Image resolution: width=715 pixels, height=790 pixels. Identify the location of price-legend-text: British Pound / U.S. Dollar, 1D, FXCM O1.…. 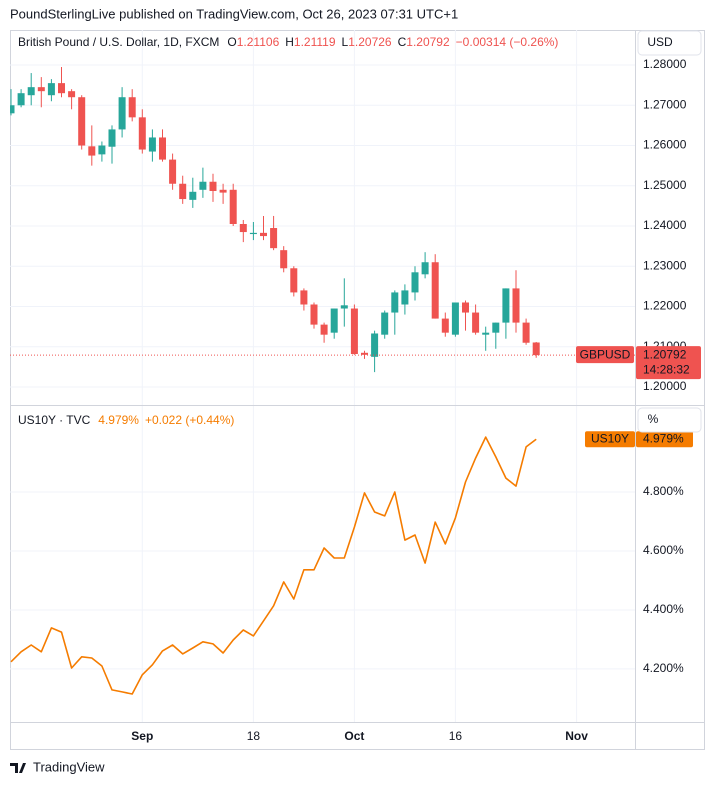
(288, 42).